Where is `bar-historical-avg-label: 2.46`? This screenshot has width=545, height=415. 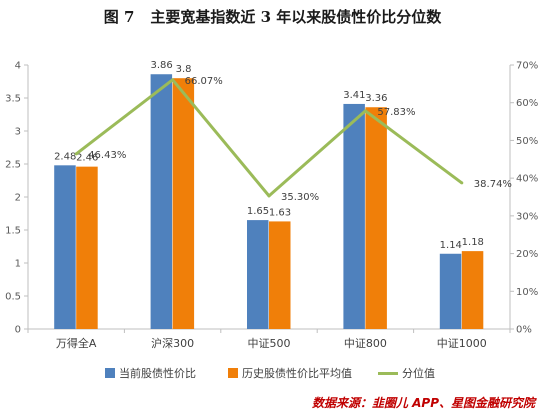 bar-historical-avg-label: 2.46 is located at coordinates (87, 158).